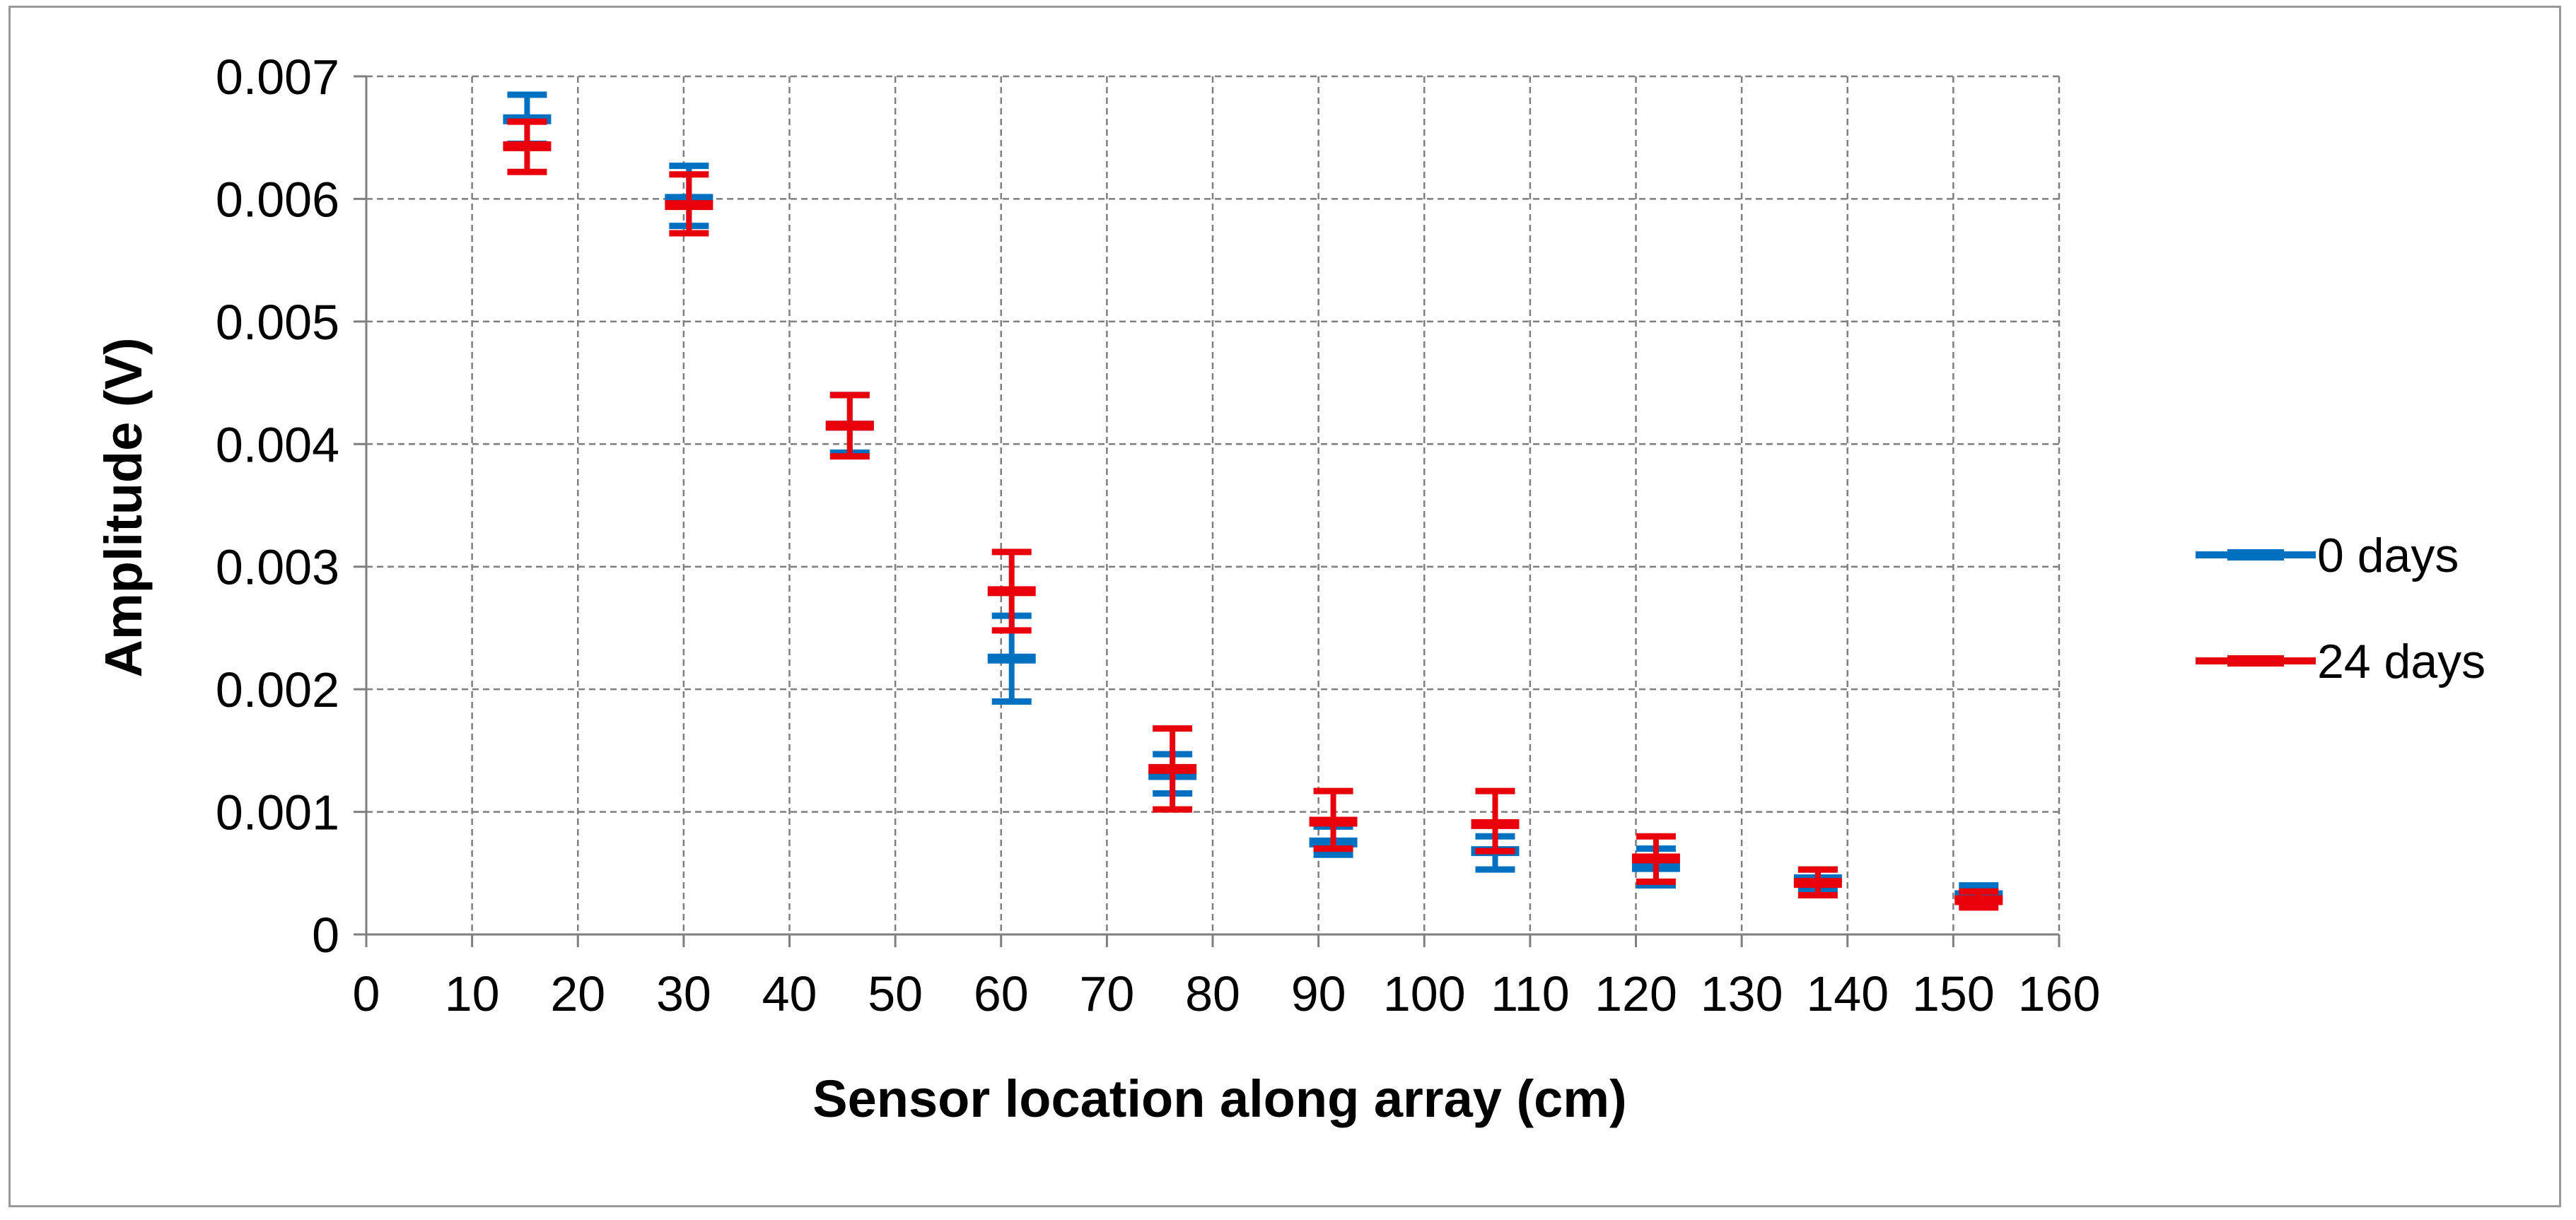 The height and width of the screenshot is (1220, 2576). Describe the element at coordinates (1219, 1098) in the screenshot. I see `x-axis-title: Sensor location along array (cm)` at that location.